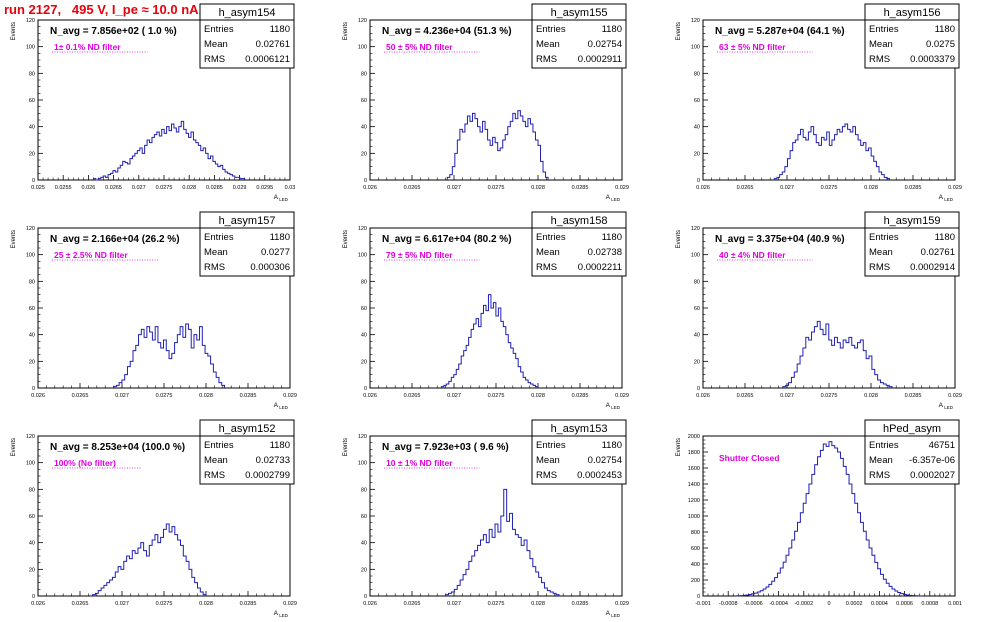  Describe the element at coordinates (419, 463) in the screenshot. I see `filter-annotation: 10 ± 1% ND filter` at that location.